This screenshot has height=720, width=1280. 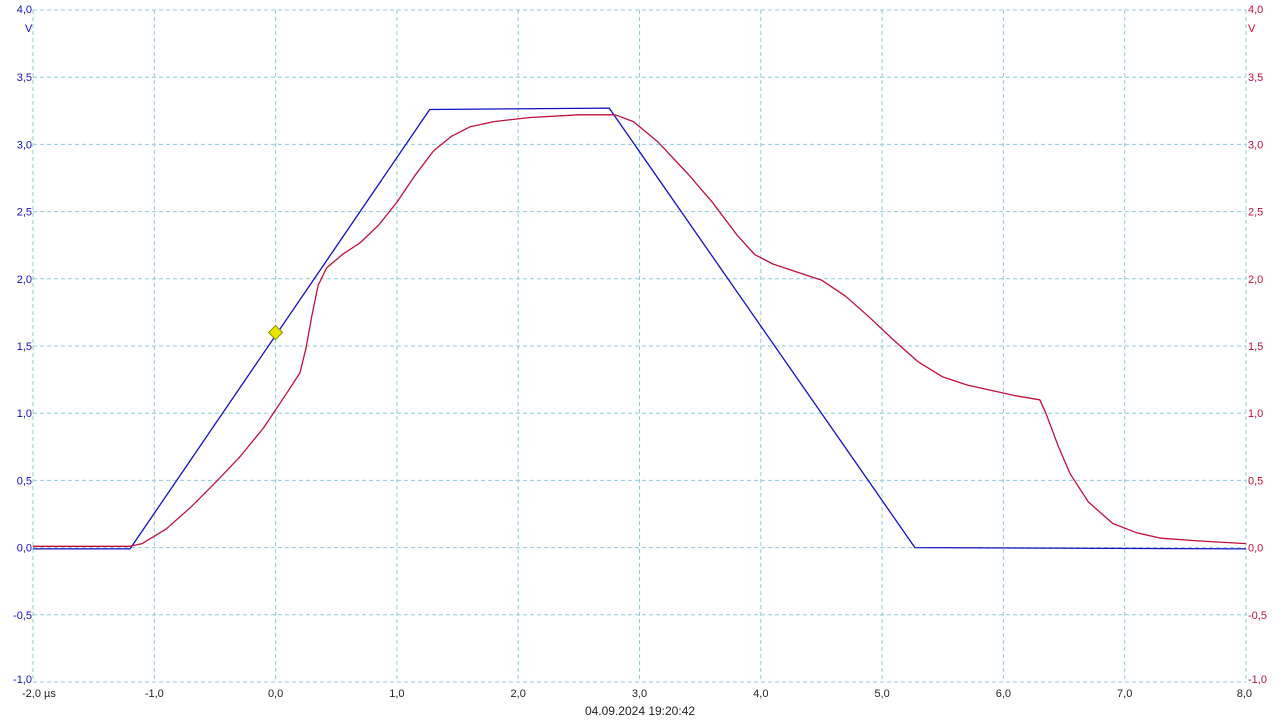 I want to click on right-axis-ticks: -1,0 -0,5 0,0 0,5 1,0 1,5 2,0 2,5 3,0 3,5 4,0, so click(x=1257, y=345).